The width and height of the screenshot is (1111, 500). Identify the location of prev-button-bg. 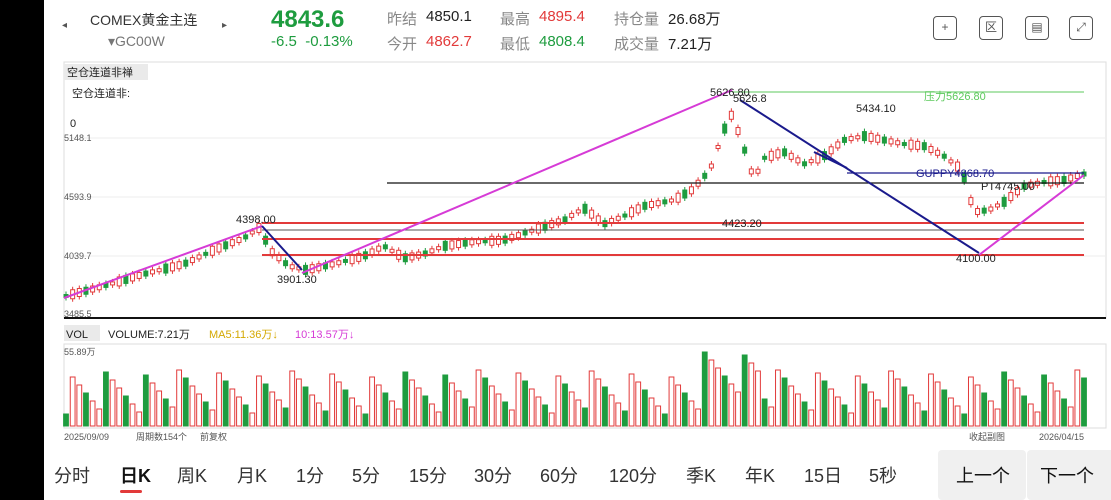
(982, 475).